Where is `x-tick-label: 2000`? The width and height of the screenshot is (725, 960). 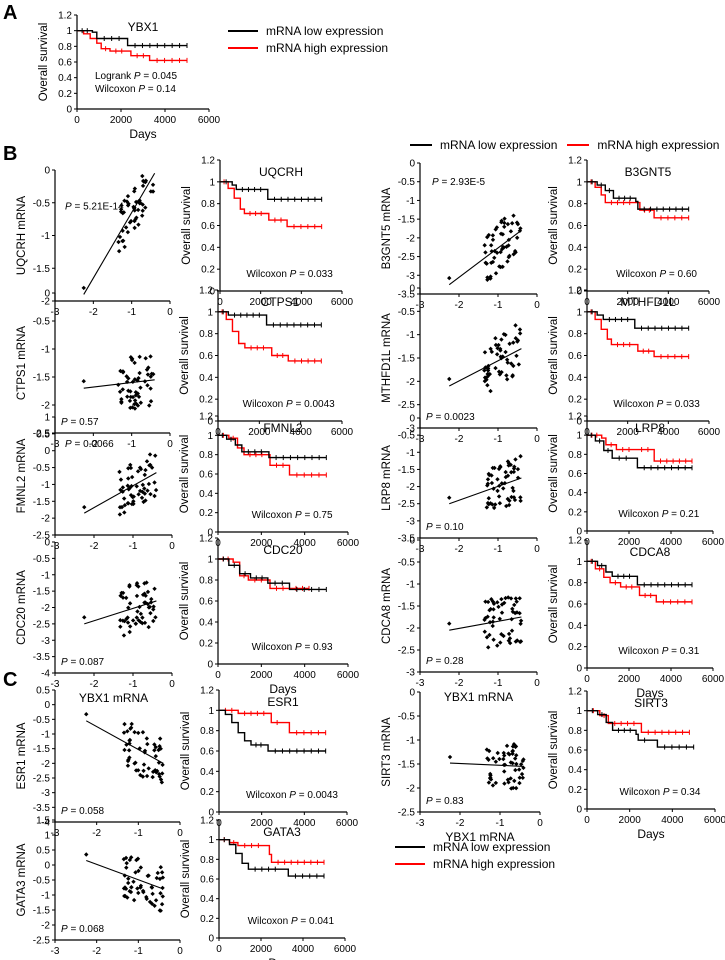 x-tick-label: 2000 is located at coordinates (261, 543).